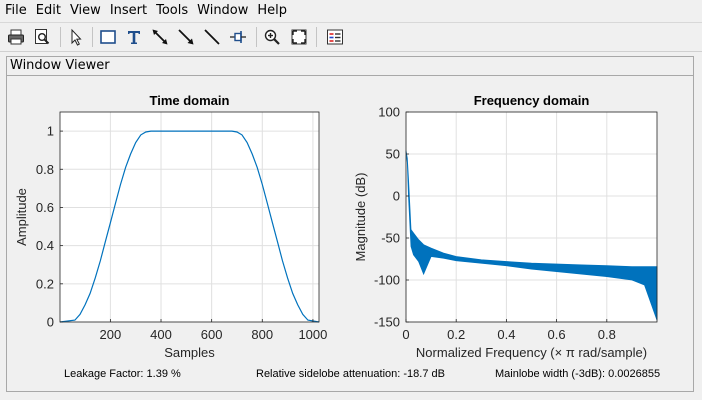 The height and width of the screenshot is (400, 702). Describe the element at coordinates (128, 10) in the screenshot. I see `menu-insert: Insert` at that location.